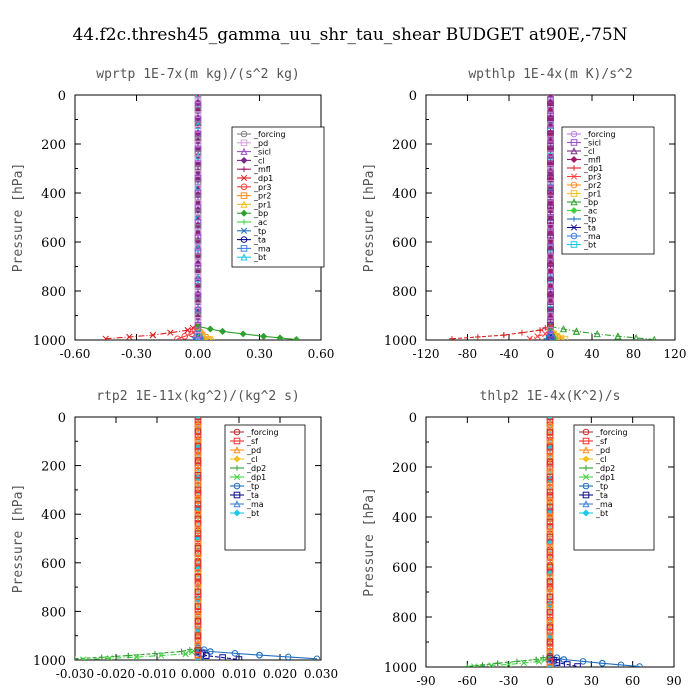 The height and width of the screenshot is (700, 700). Describe the element at coordinates (632, 681) in the screenshot. I see `x-tick-label: 60` at that location.